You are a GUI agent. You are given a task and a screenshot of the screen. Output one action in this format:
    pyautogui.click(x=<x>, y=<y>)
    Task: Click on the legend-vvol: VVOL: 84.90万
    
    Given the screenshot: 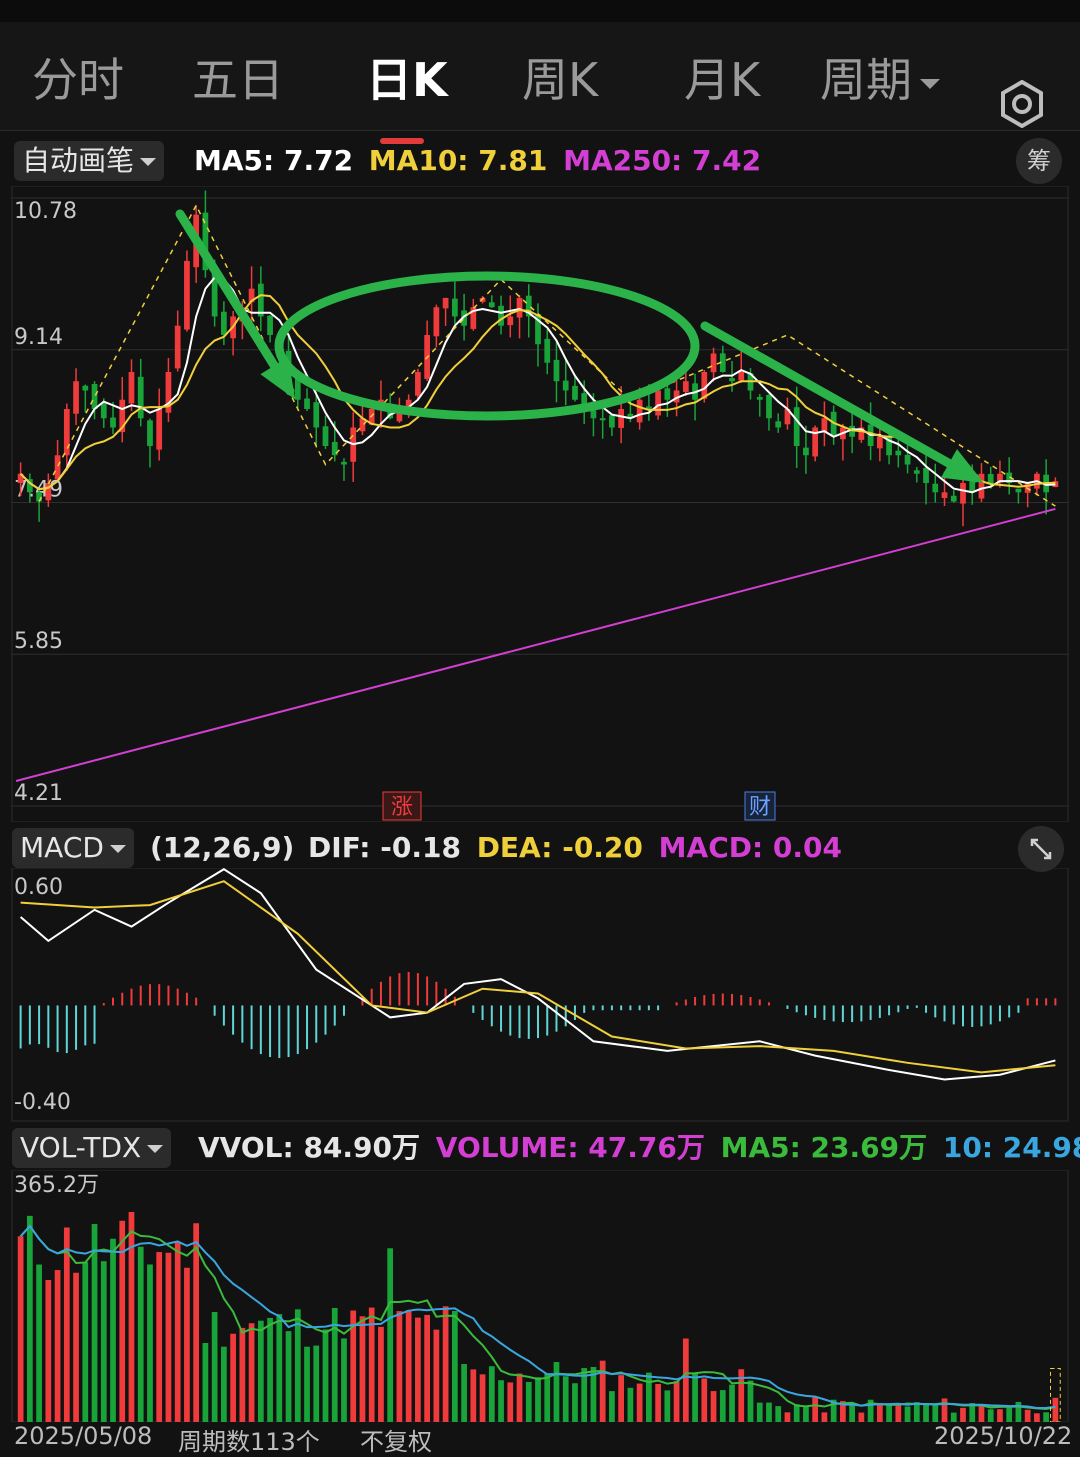 What is the action you would take?
    pyautogui.click(x=309, y=1147)
    